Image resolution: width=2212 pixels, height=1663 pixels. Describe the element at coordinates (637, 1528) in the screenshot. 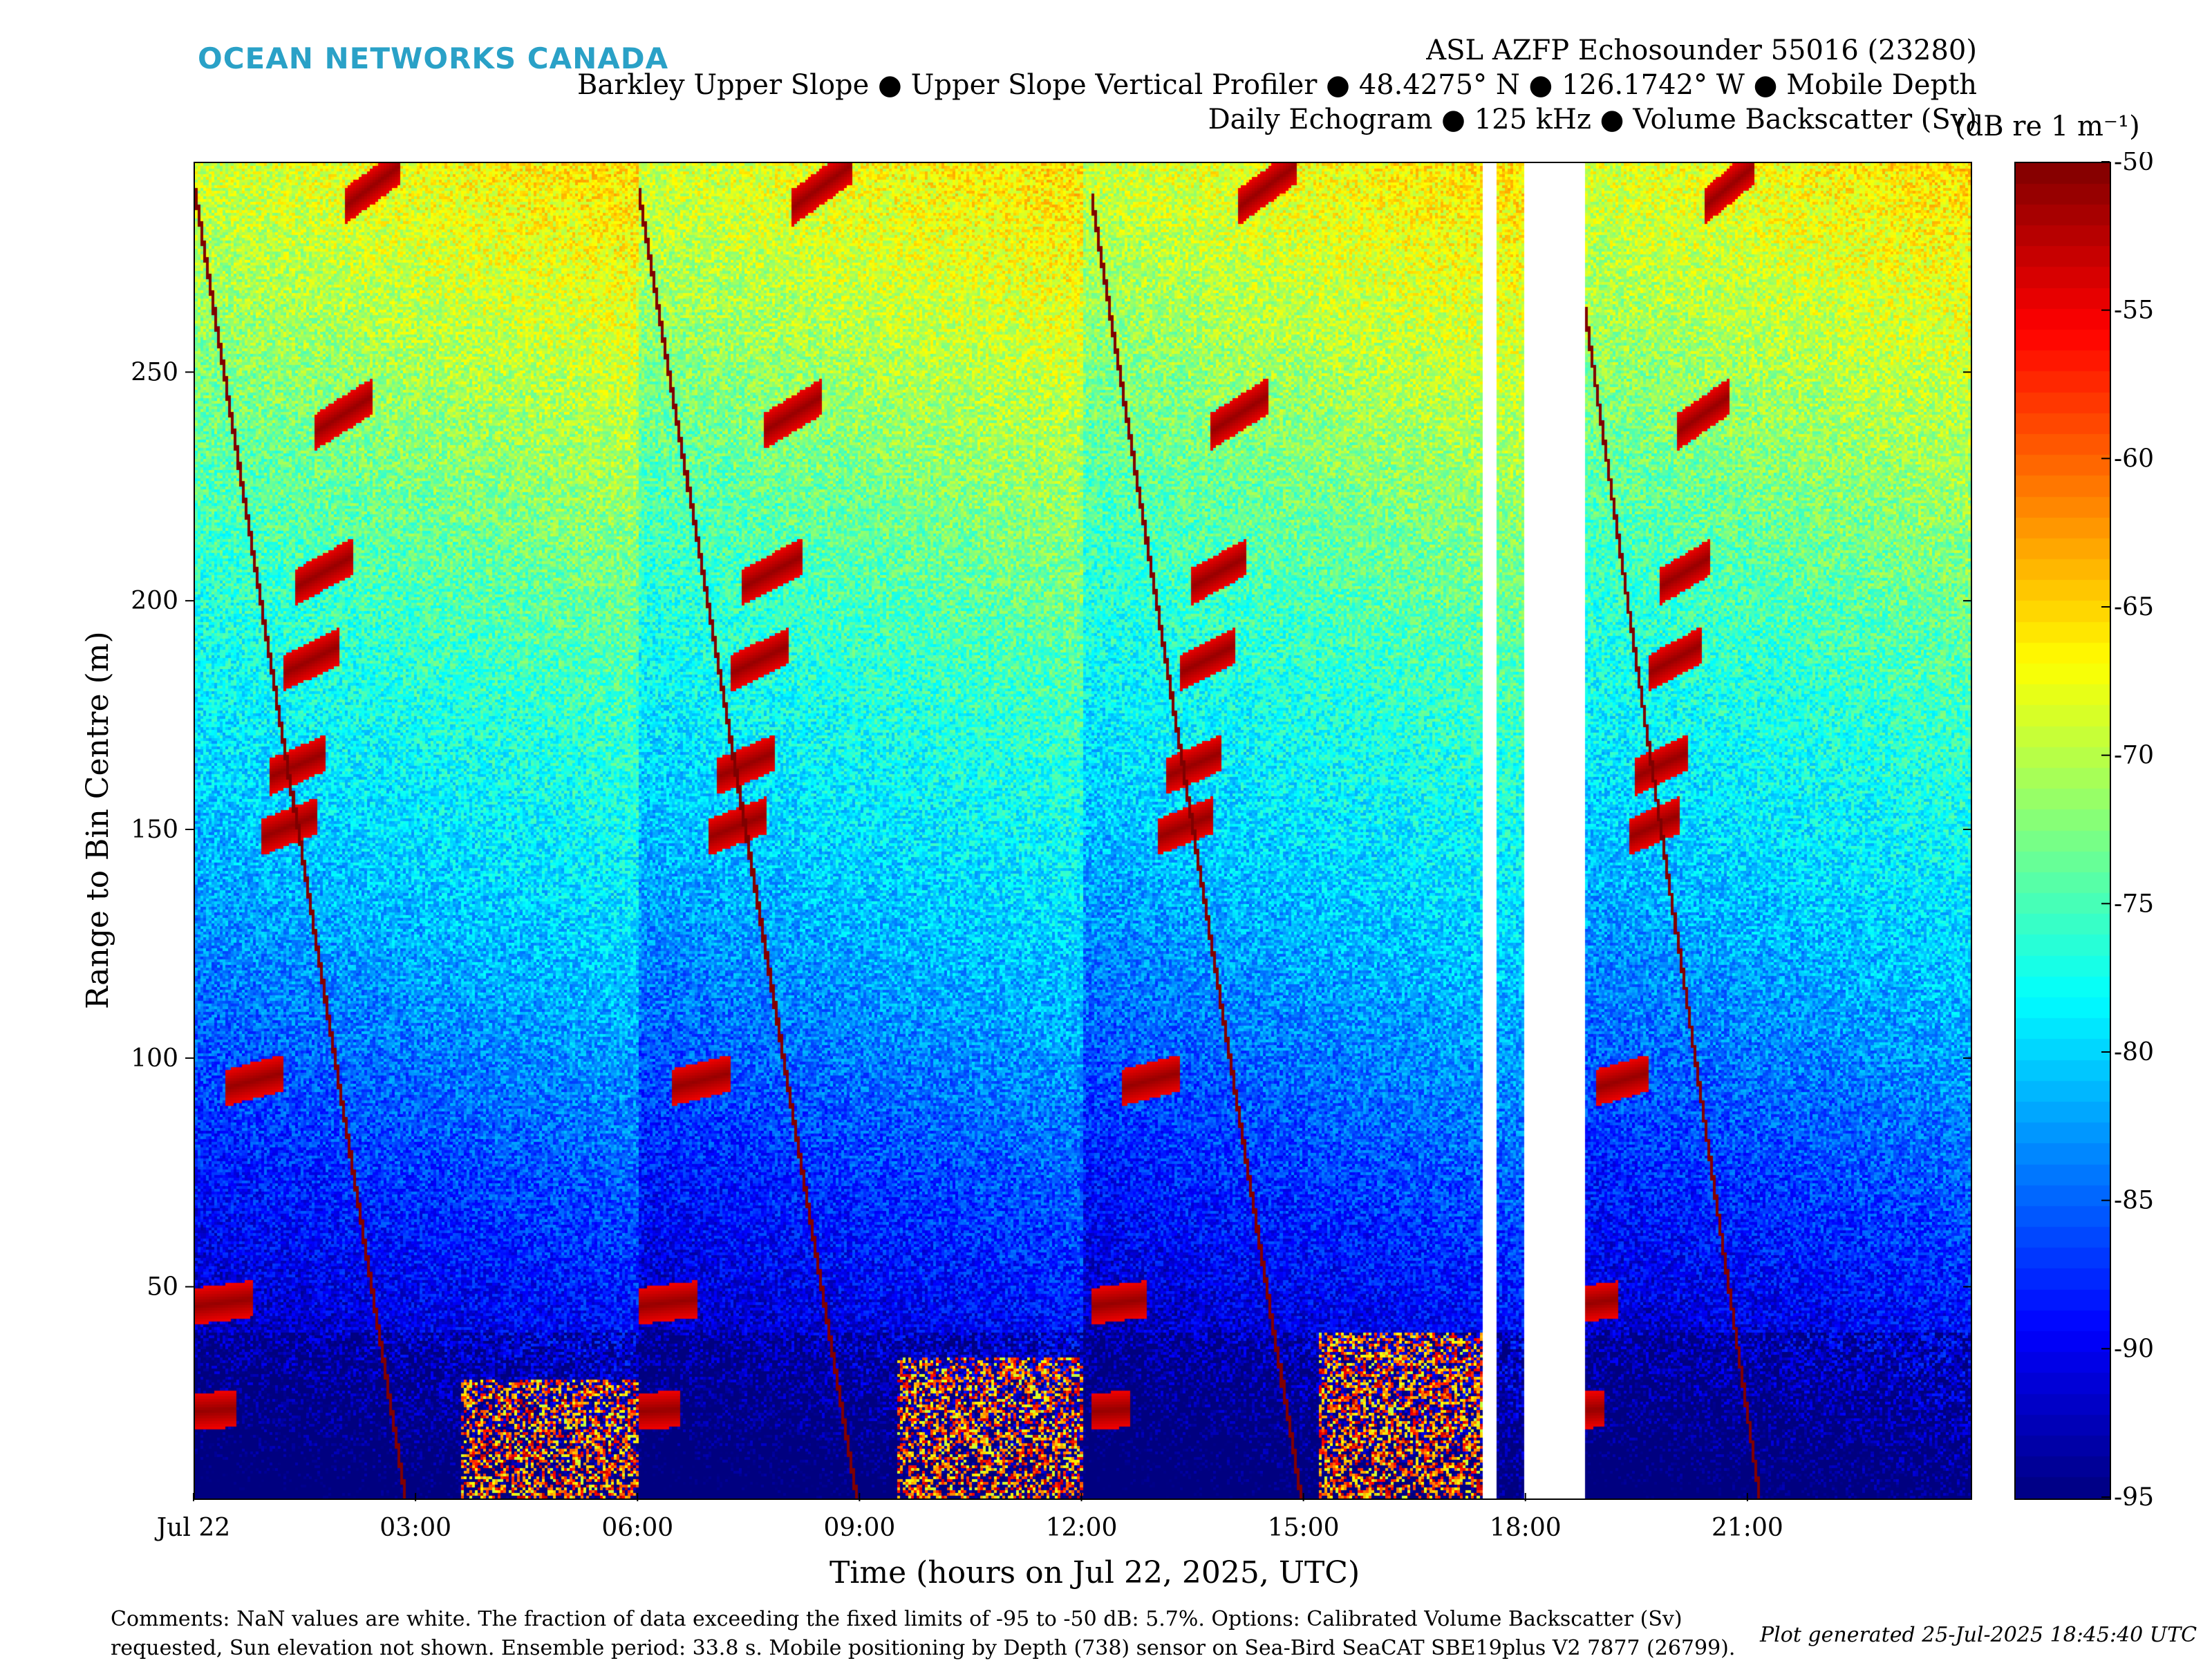

I see `x-tick-label: 06:00` at that location.